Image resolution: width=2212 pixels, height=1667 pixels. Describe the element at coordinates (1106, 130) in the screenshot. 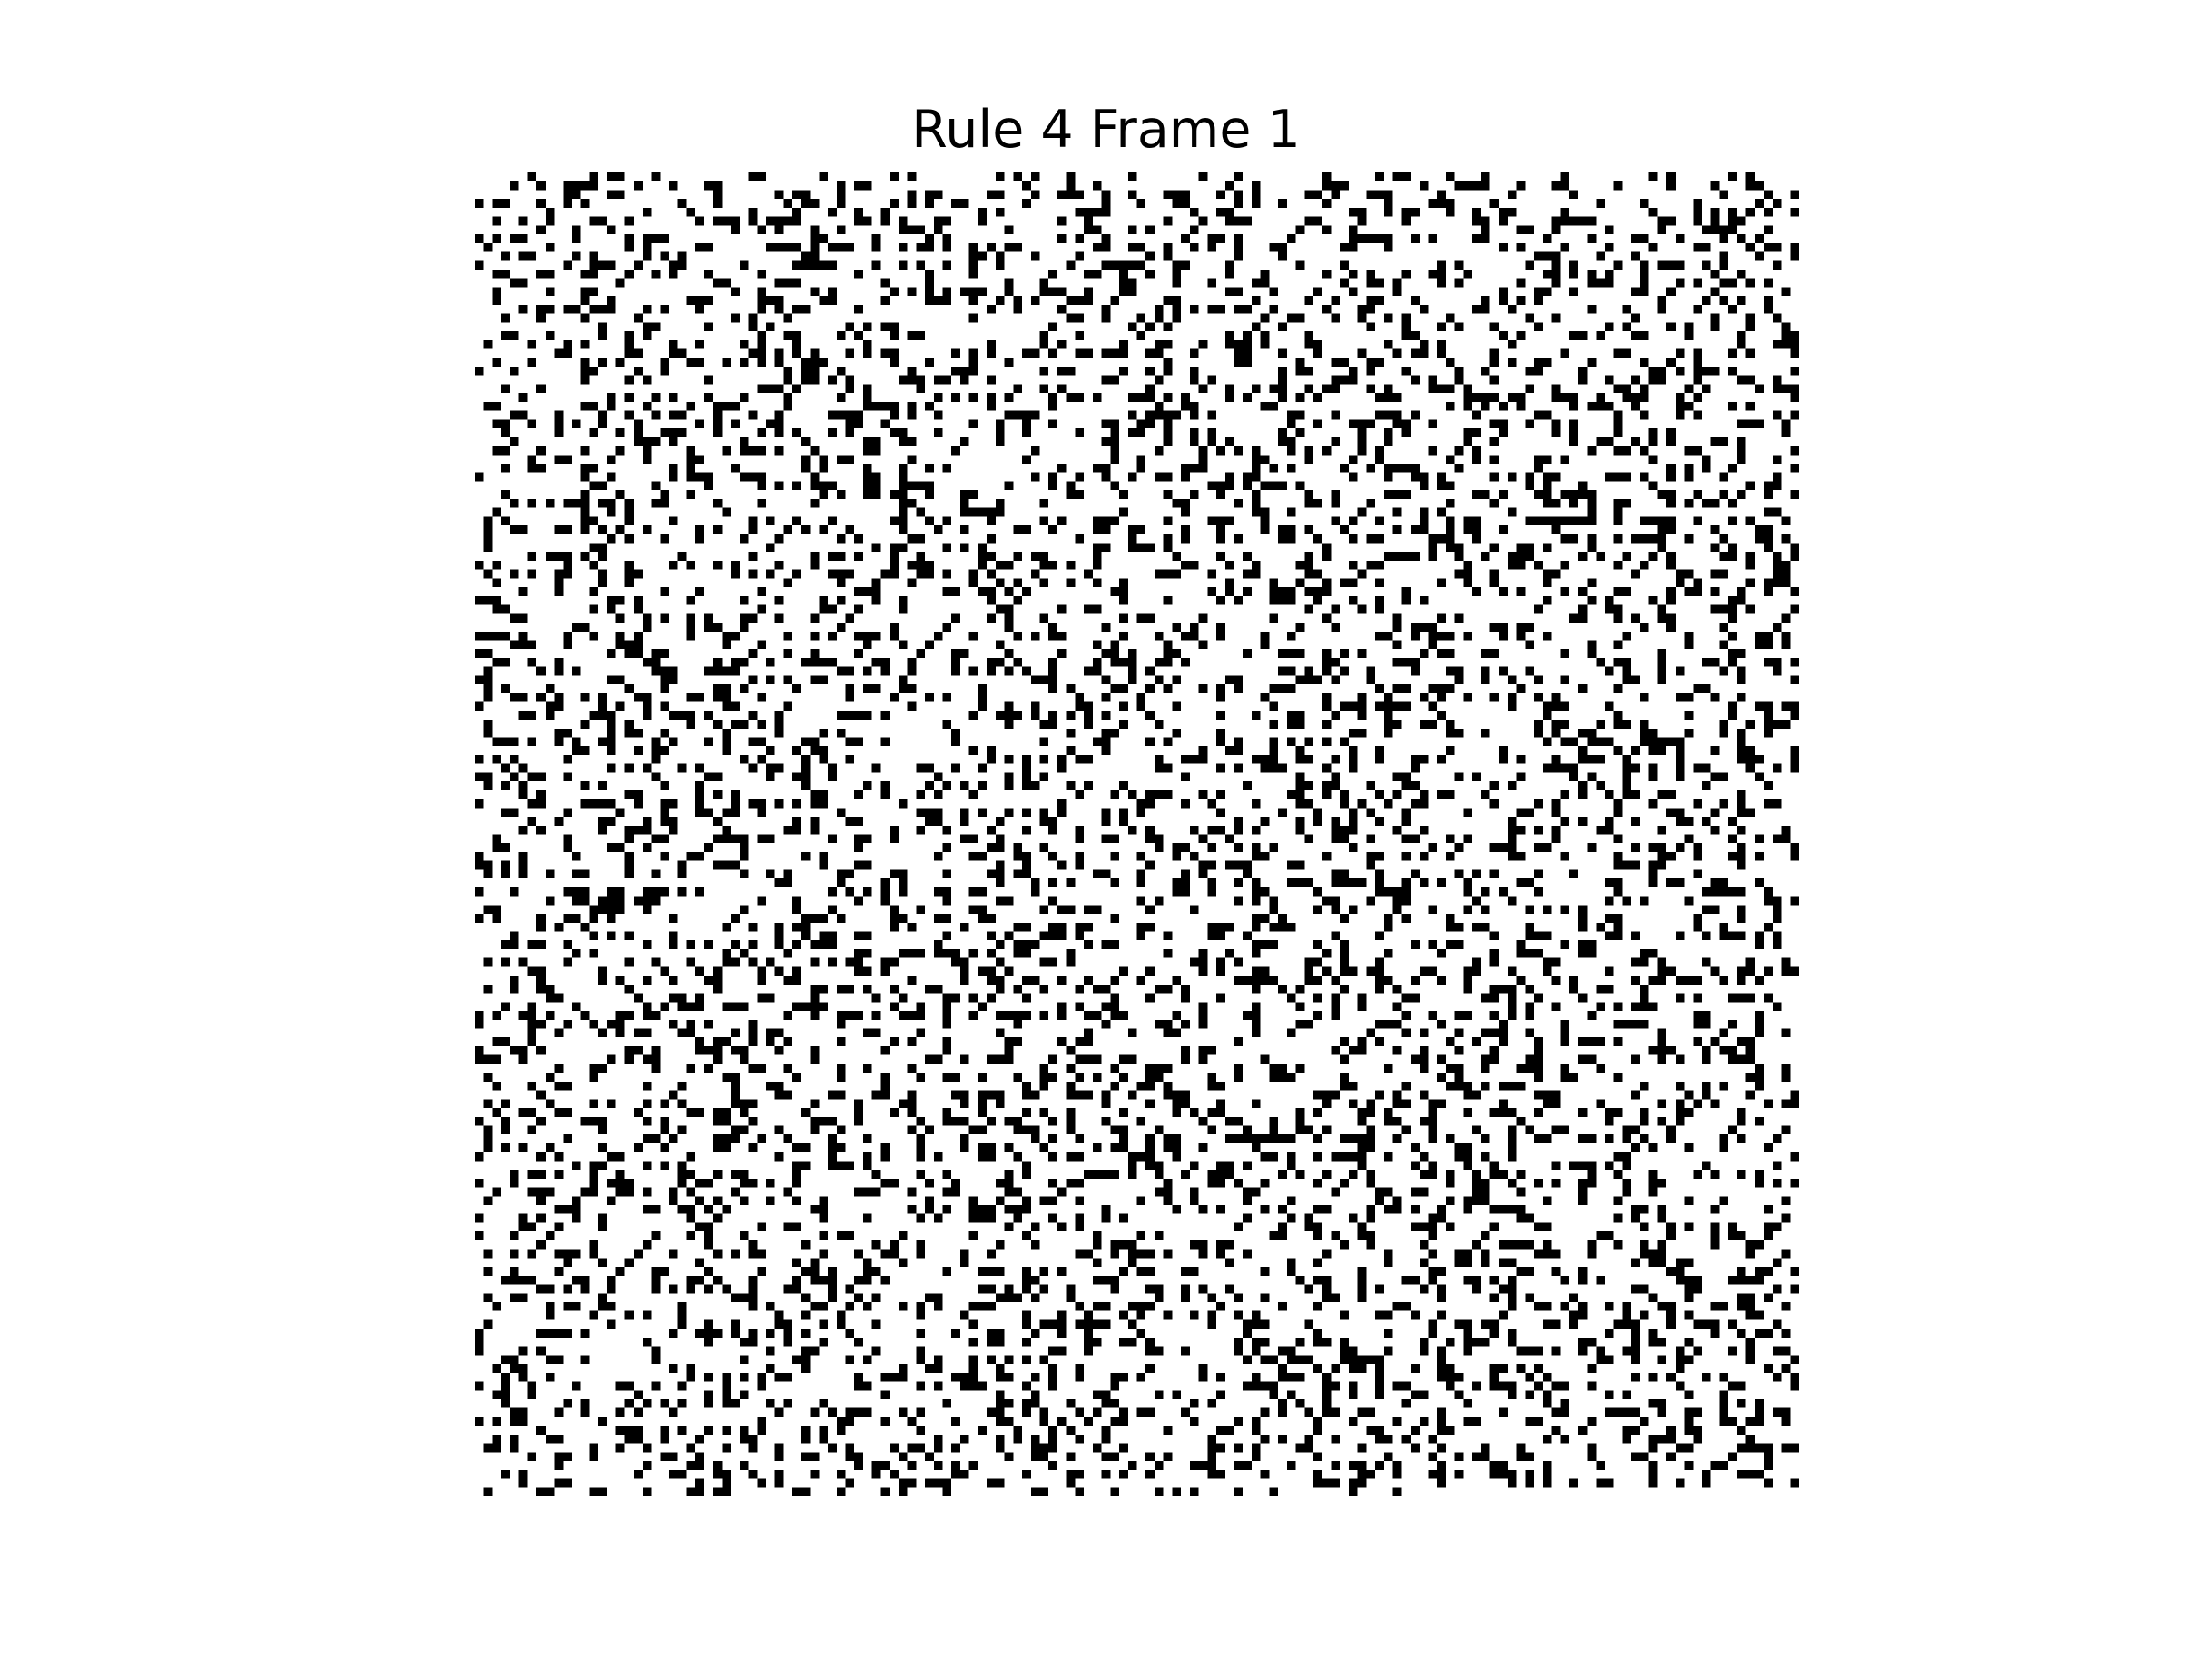

I see `figure-title: Rule 4 Frame 1` at that location.